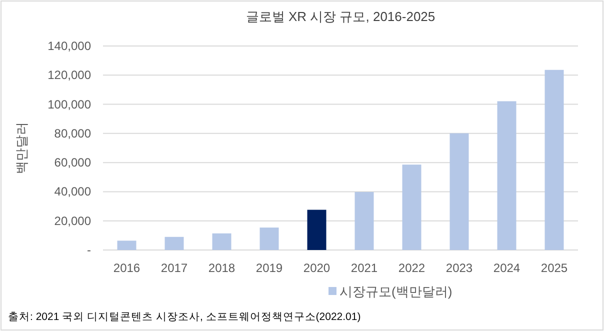 The image size is (604, 331). I want to click on xtick: 2016, so click(126, 268).